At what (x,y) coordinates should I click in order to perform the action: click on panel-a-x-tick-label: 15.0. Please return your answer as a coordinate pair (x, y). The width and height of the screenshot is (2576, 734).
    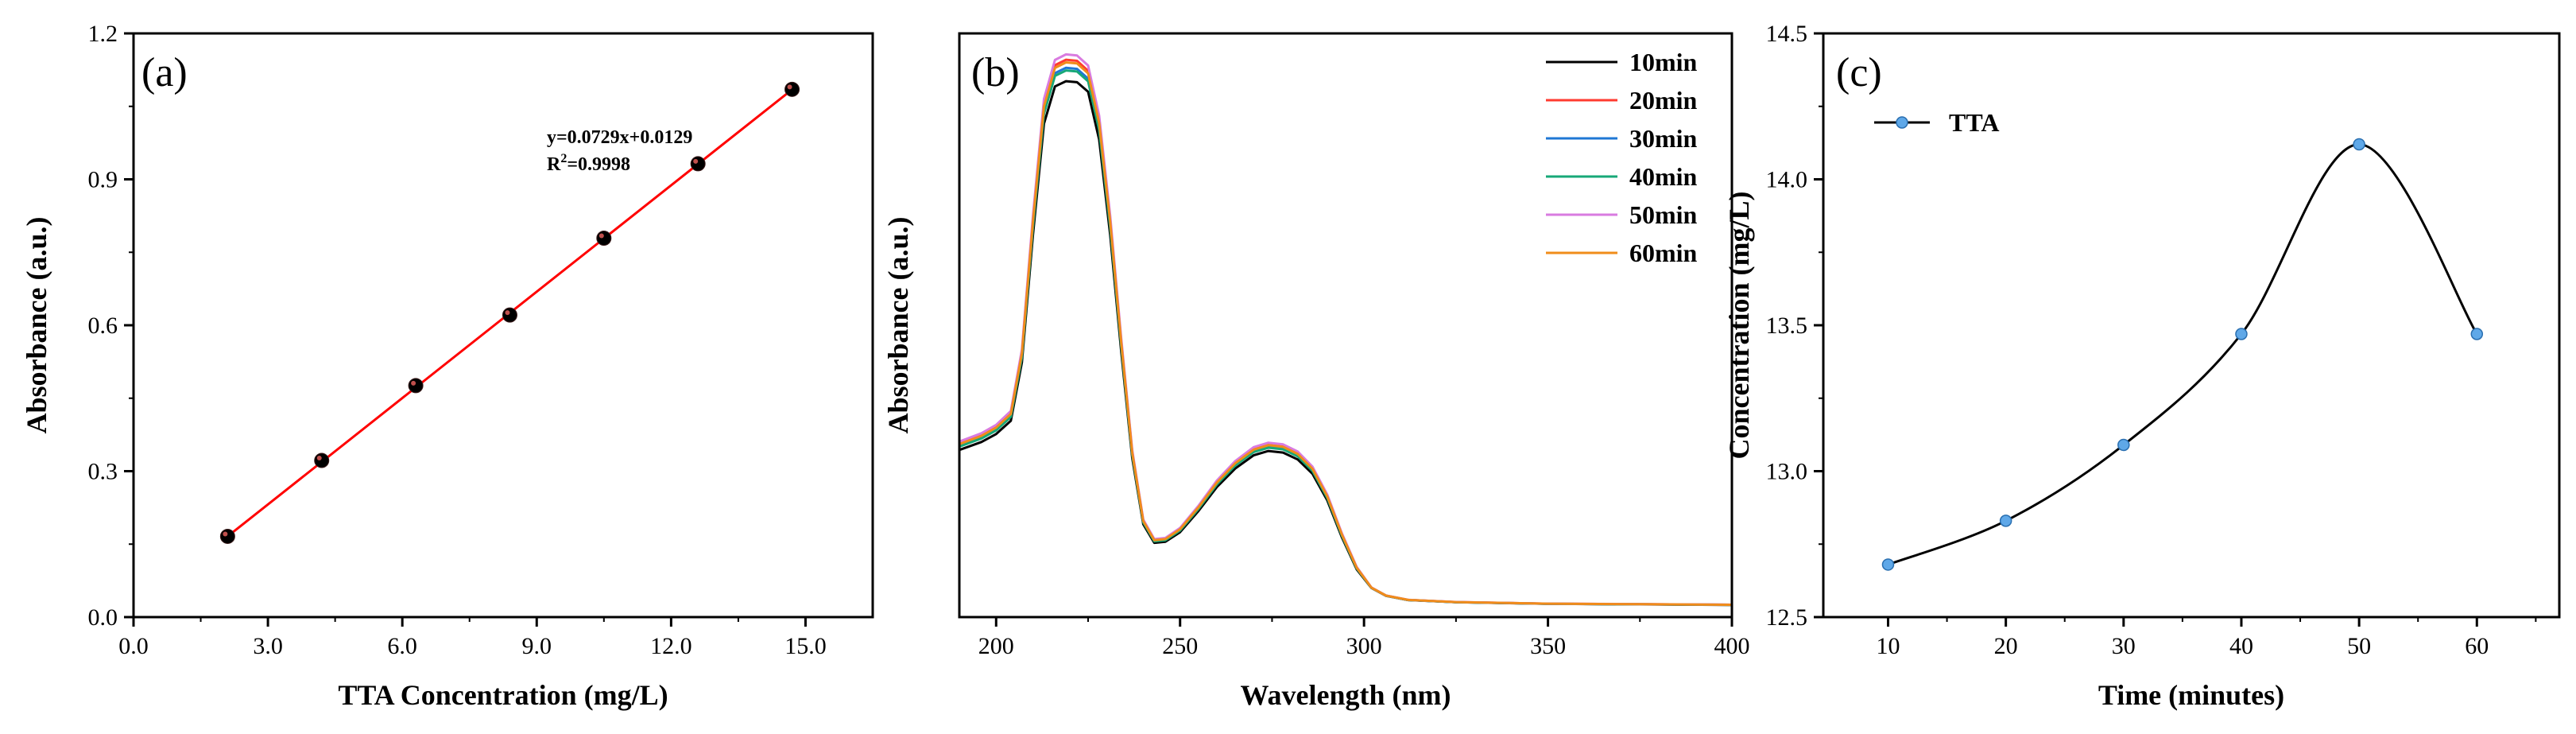
    Looking at the image, I should click on (805, 646).